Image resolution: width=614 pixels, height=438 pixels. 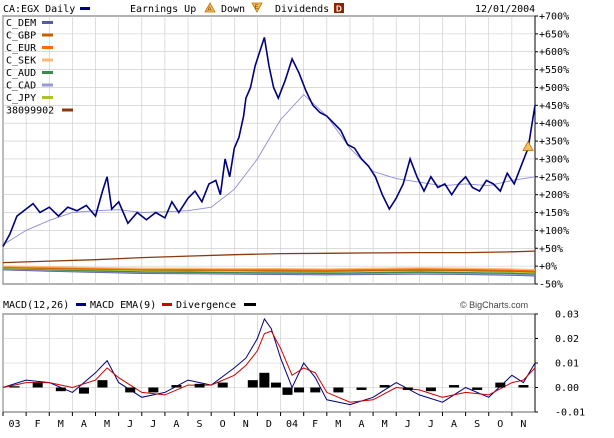 What do you see at coordinates (554, 88) in the screenshot?
I see `price-y-tick-label: +500%` at bounding box center [554, 88].